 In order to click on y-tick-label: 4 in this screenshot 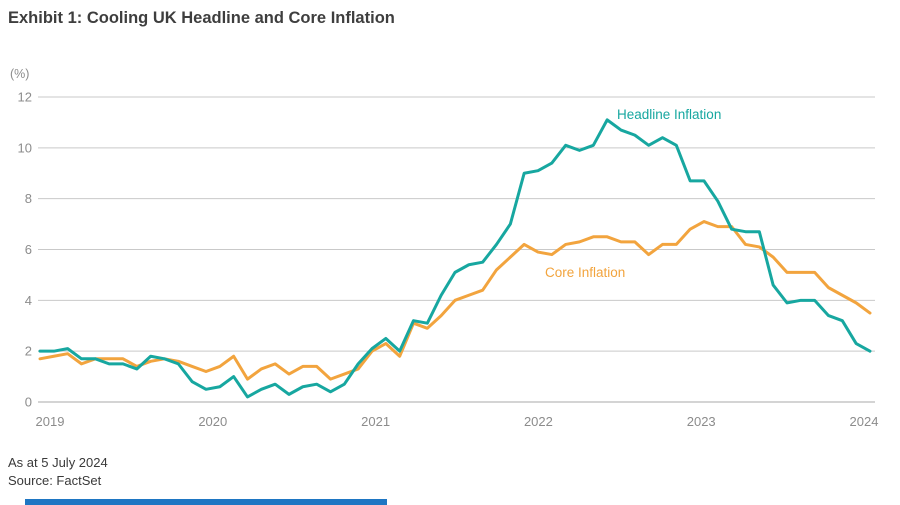, I will do `click(28, 300)`.